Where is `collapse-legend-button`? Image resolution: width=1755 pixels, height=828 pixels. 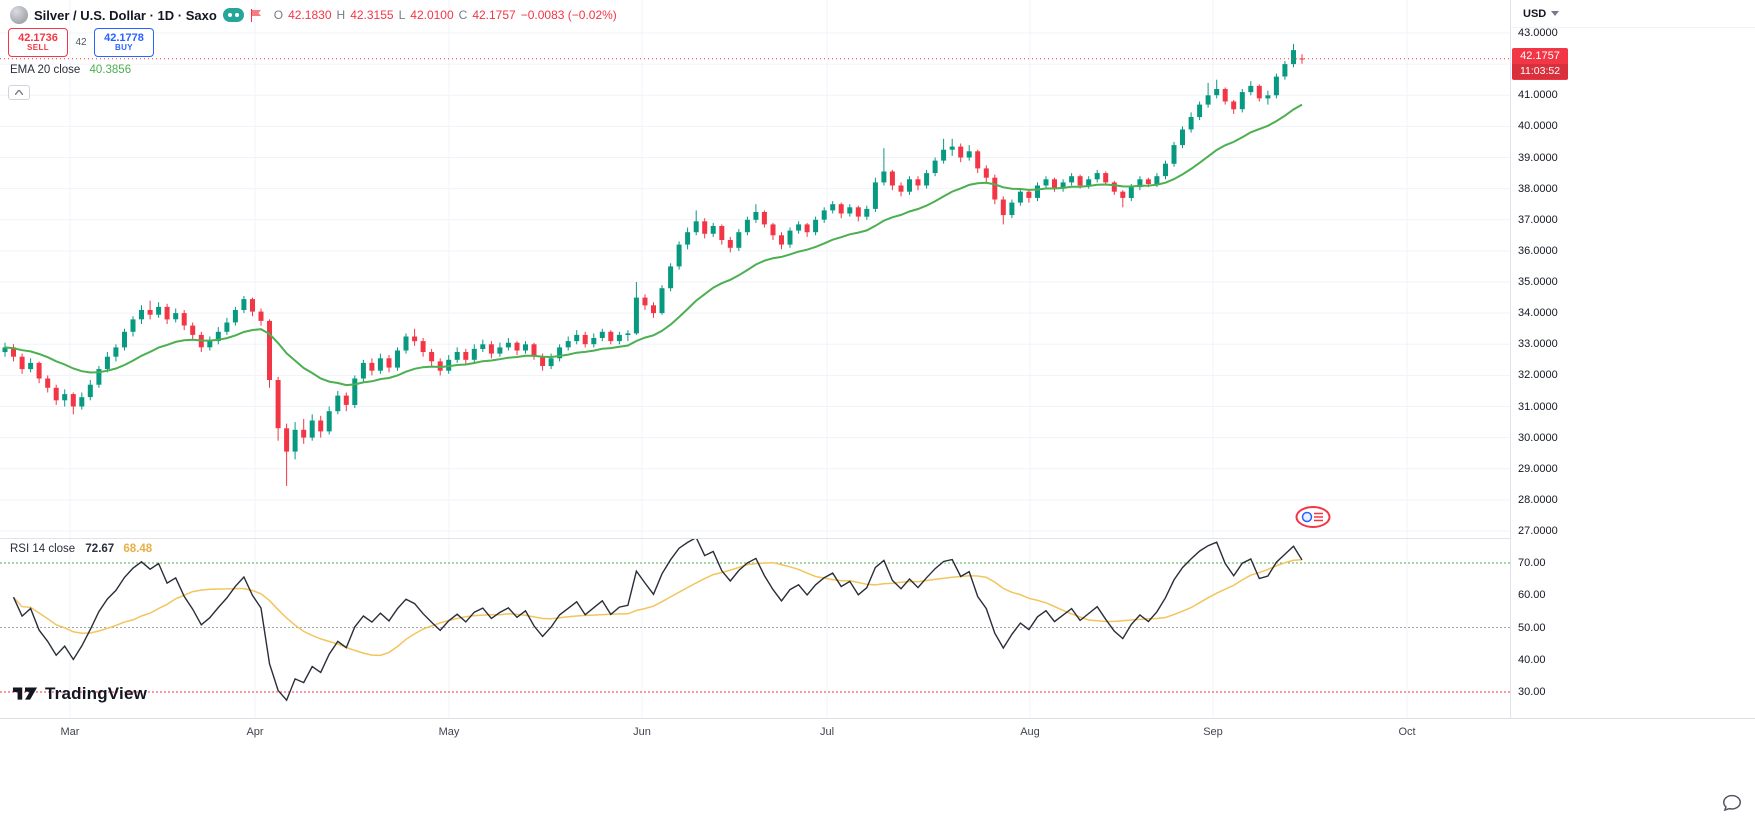 collapse-legend-button is located at coordinates (19, 92).